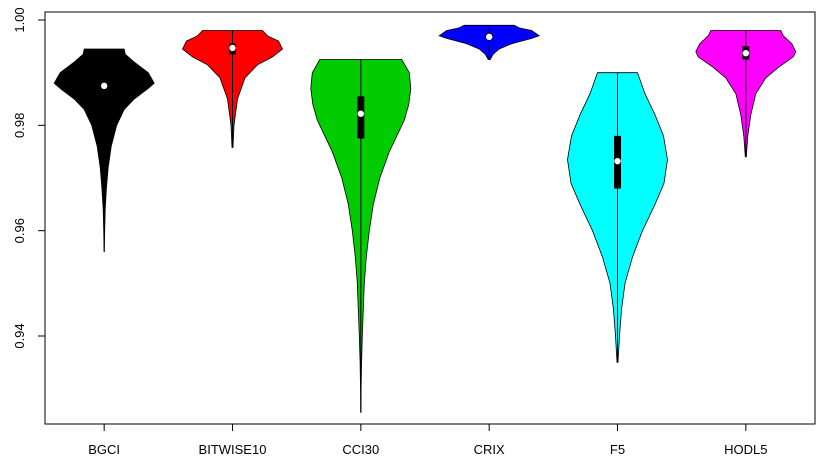 This screenshot has width=820, height=462. What do you see at coordinates (360, 449) in the screenshot?
I see `x-tick-label-cci30: CCI30` at bounding box center [360, 449].